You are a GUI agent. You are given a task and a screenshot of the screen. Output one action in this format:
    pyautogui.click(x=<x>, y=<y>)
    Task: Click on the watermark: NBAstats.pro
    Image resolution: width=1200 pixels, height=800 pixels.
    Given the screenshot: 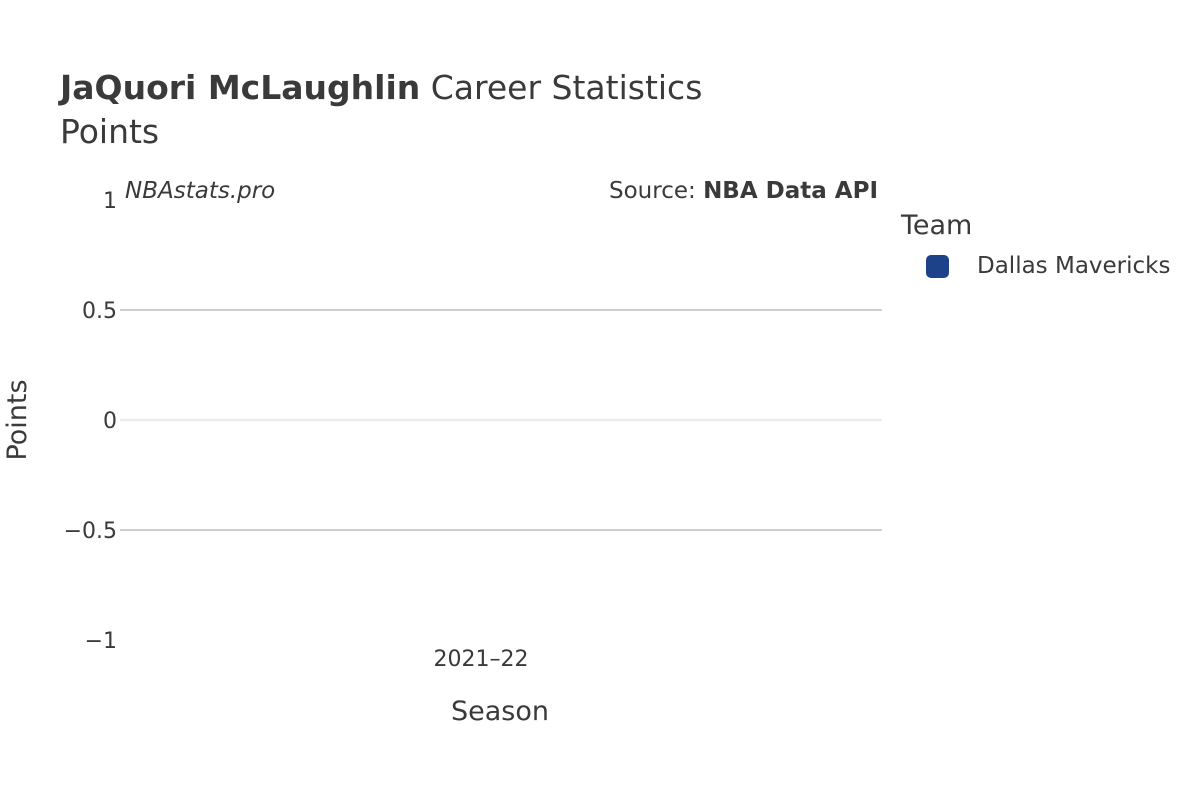 What is the action you would take?
    pyautogui.click(x=200, y=191)
    